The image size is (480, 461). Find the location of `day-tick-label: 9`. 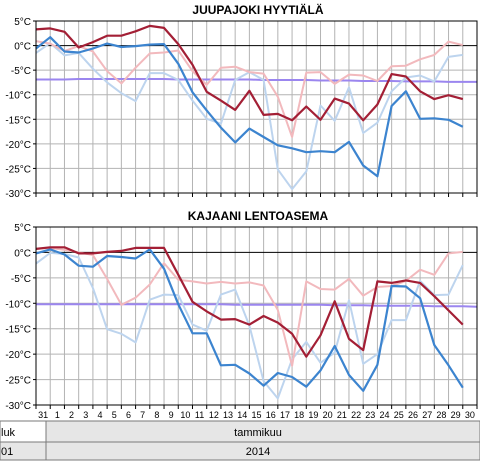

day-tick-label: 9 is located at coordinates (171, 415).